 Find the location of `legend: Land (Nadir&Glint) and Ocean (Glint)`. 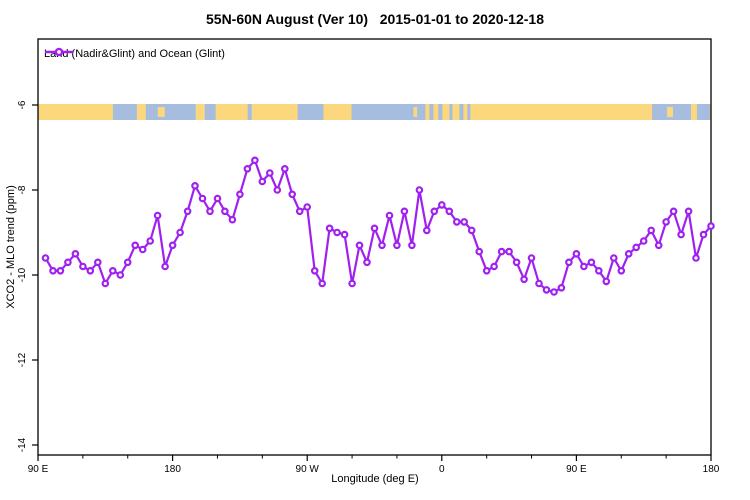

legend: Land (Nadir&Glint) and Ocean (Glint) is located at coordinates (134, 54).